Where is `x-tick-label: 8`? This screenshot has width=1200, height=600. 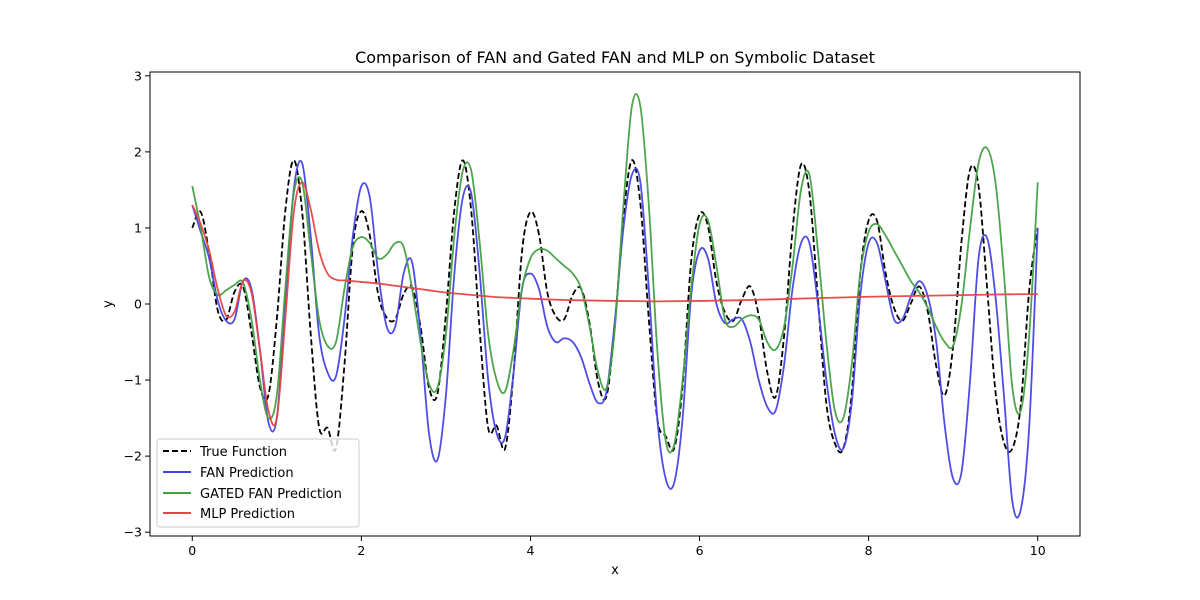 x-tick-label: 8 is located at coordinates (869, 550).